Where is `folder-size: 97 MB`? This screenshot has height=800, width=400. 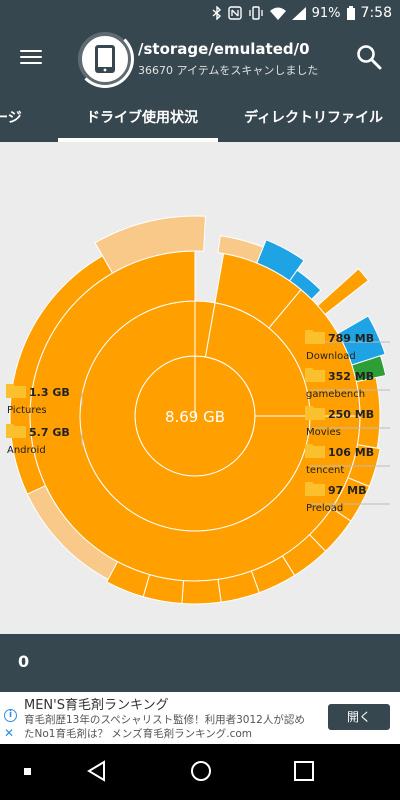 folder-size: 97 MB is located at coordinates (347, 490).